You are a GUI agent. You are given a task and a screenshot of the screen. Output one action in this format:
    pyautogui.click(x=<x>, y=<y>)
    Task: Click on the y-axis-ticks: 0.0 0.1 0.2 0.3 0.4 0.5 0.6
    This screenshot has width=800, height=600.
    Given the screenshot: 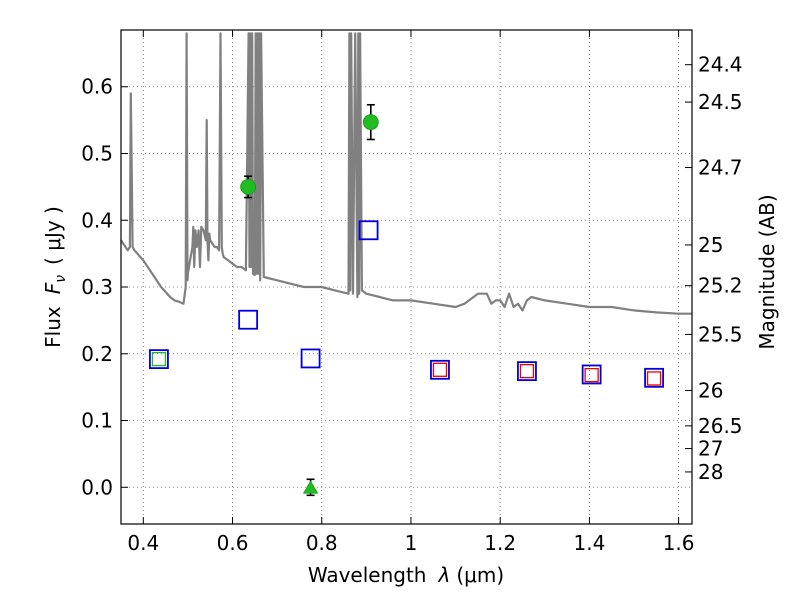 What is the action you would take?
    pyautogui.click(x=104, y=287)
    